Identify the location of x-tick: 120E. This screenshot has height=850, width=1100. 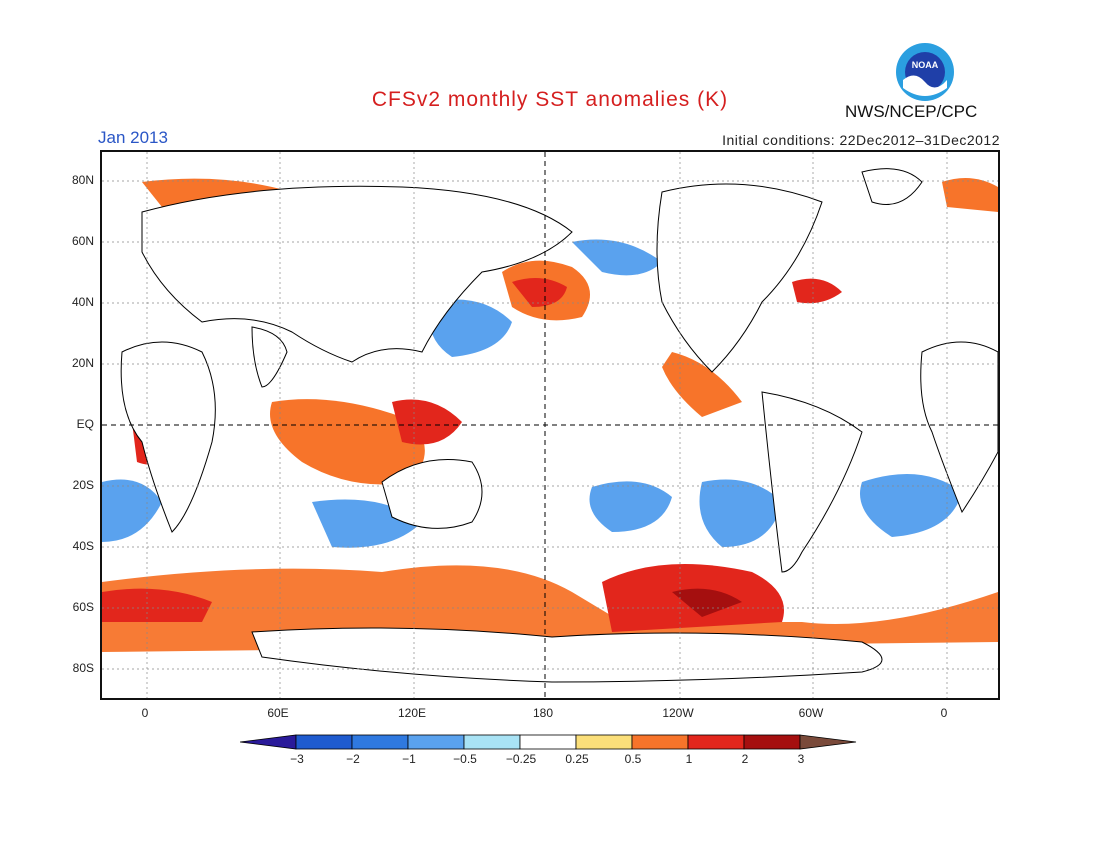
(412, 713).